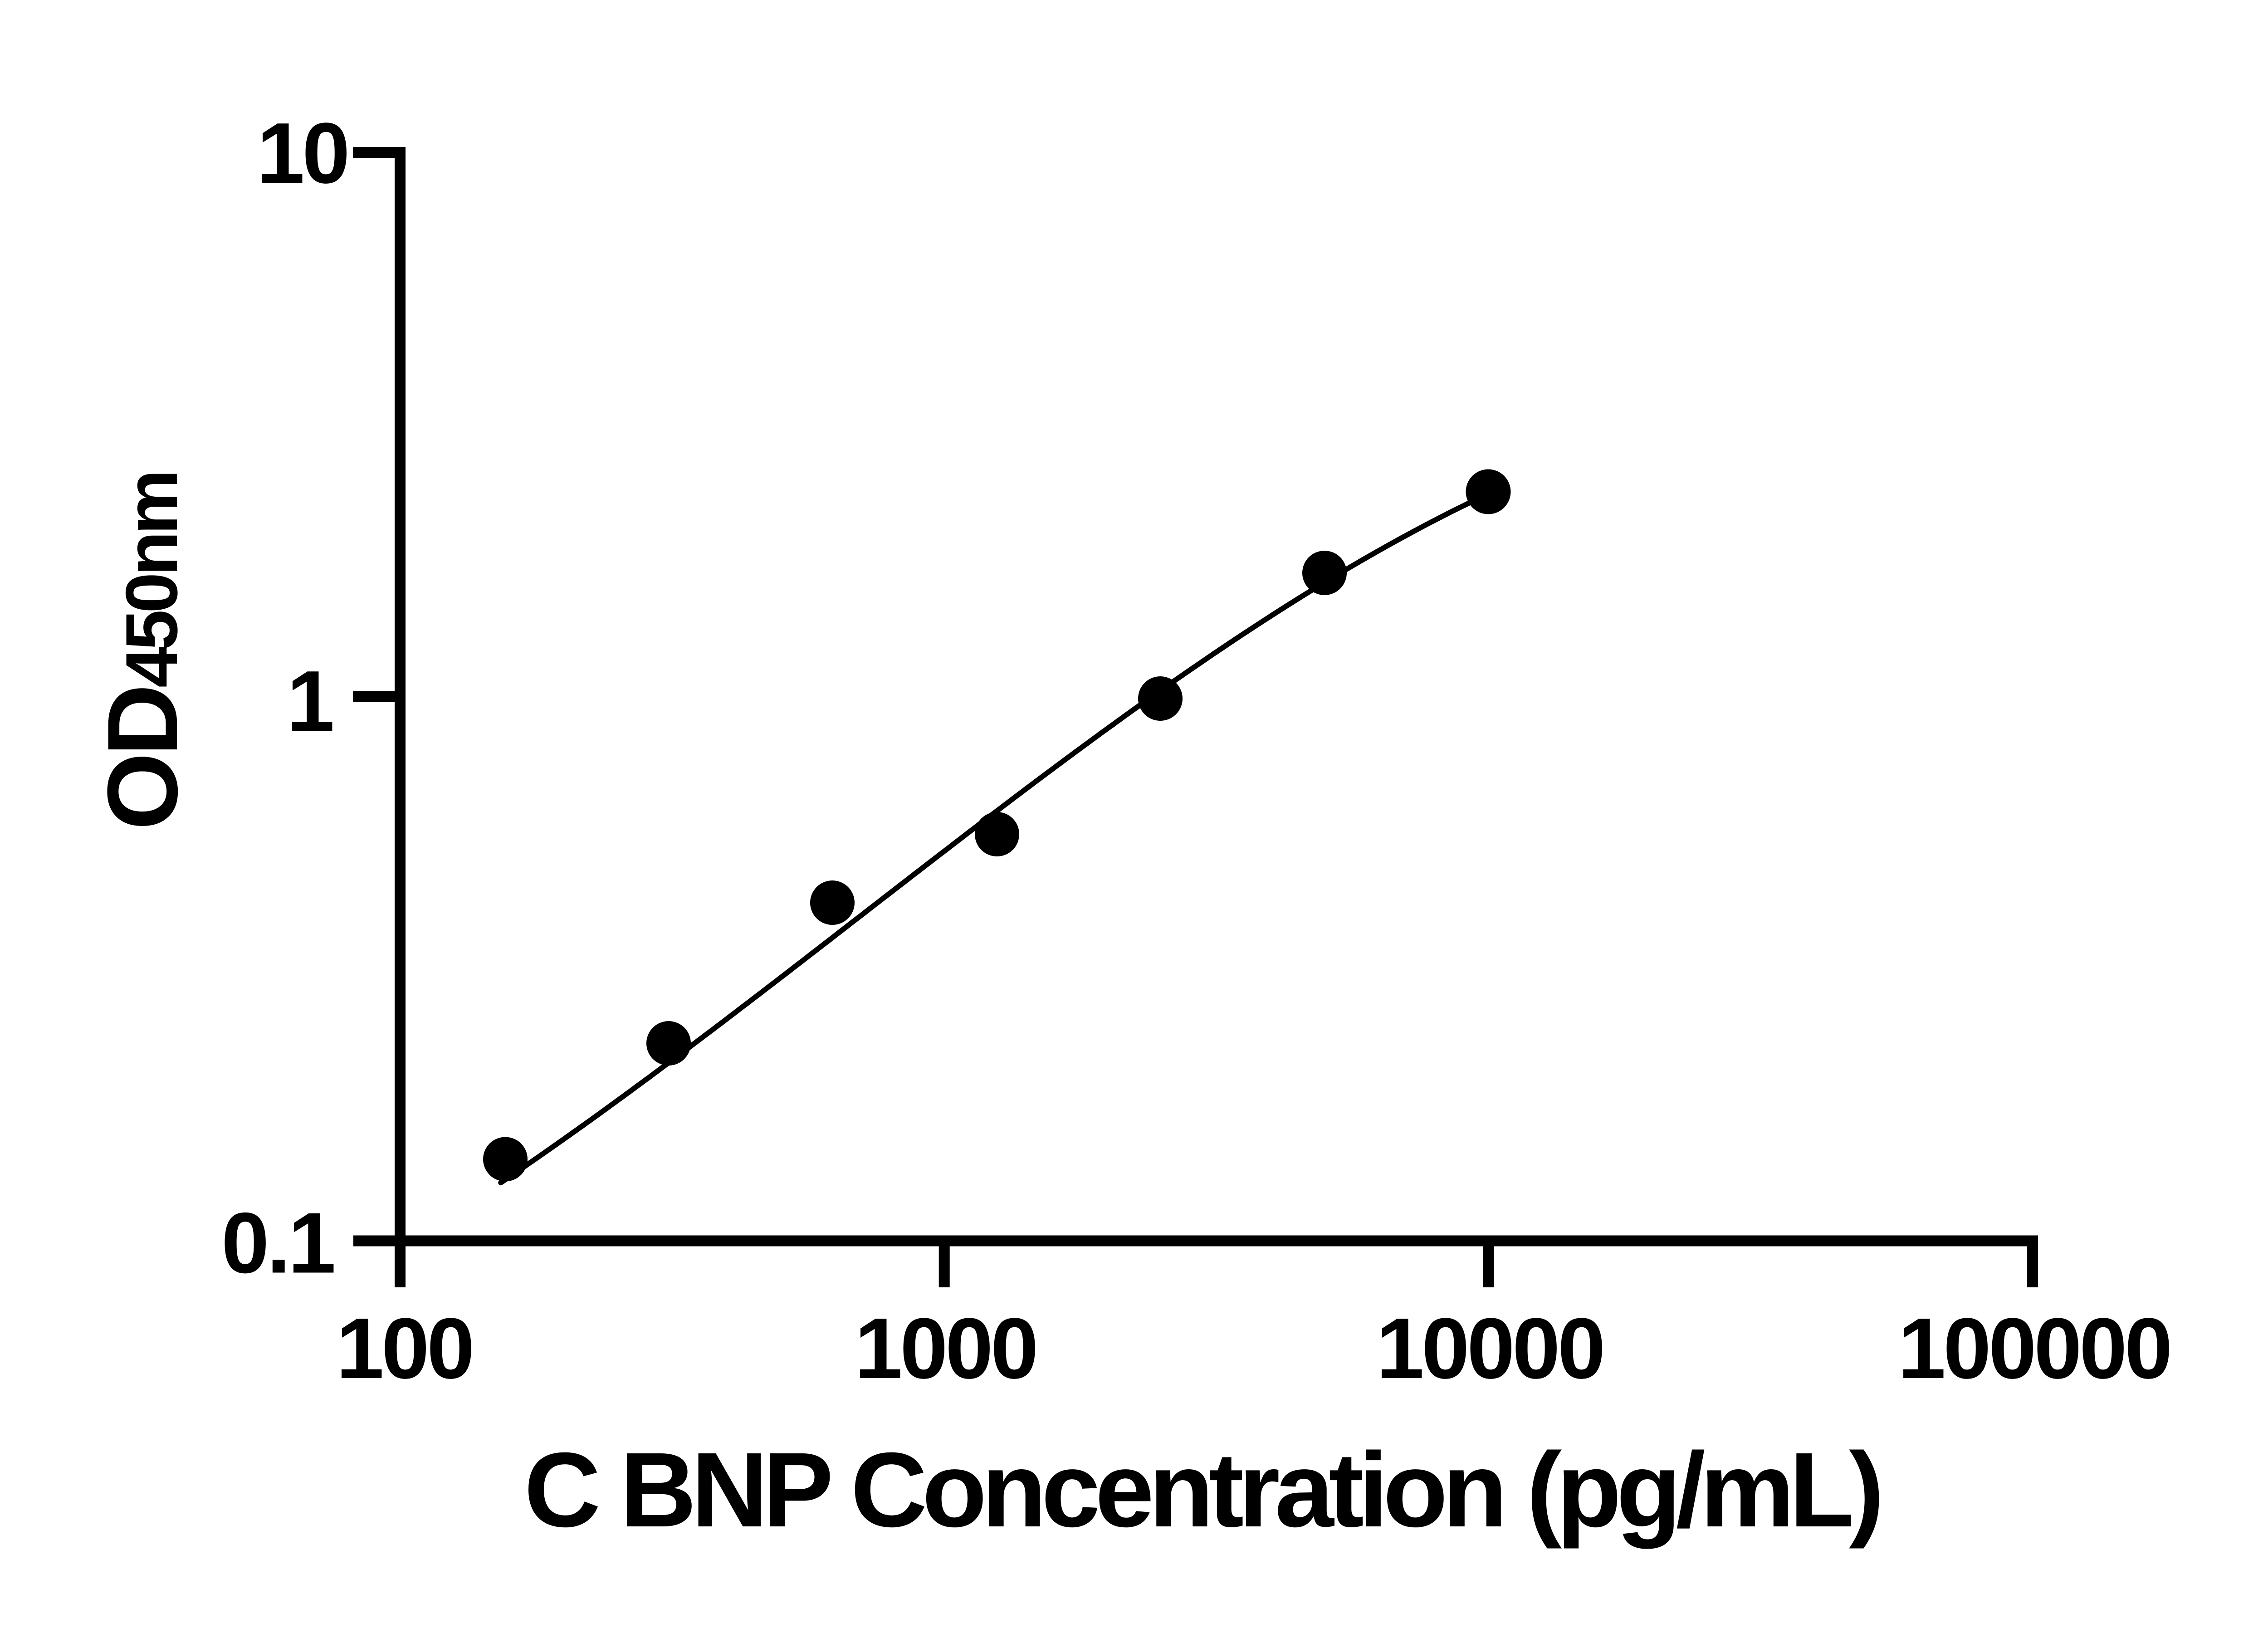  What do you see at coordinates (277, 1243) in the screenshot?
I see `svg-text: 0.1` at bounding box center [277, 1243].